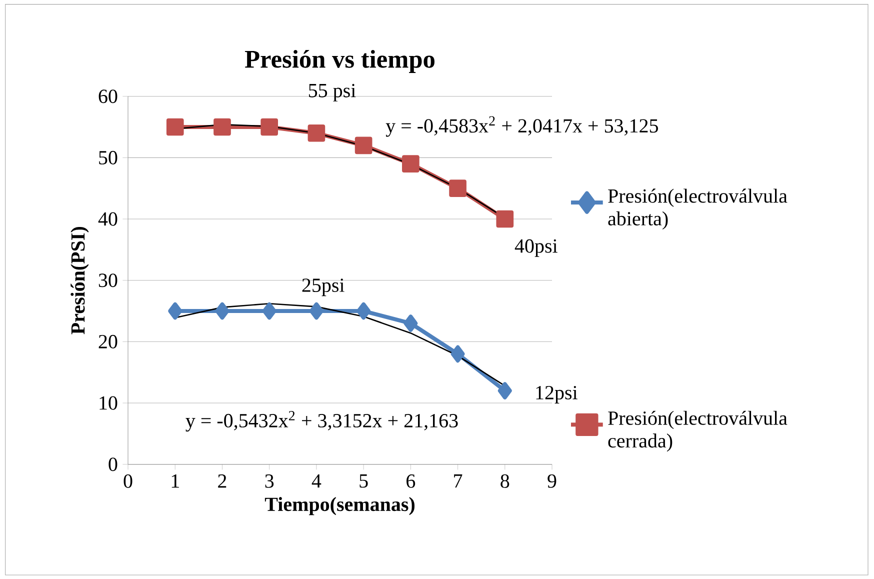  Describe the element at coordinates (108, 219) in the screenshot. I see `y-tick-label: 40` at that location.